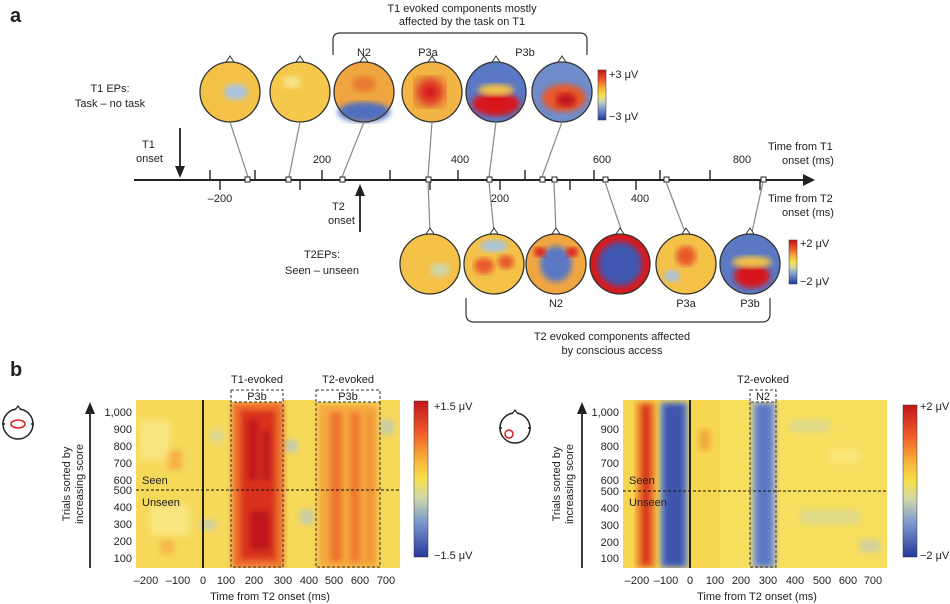 Image resolution: width=950 pixels, height=604 pixels. I want to click on left-ylabel: Trials sorted by increasing score, so click(78, 485).